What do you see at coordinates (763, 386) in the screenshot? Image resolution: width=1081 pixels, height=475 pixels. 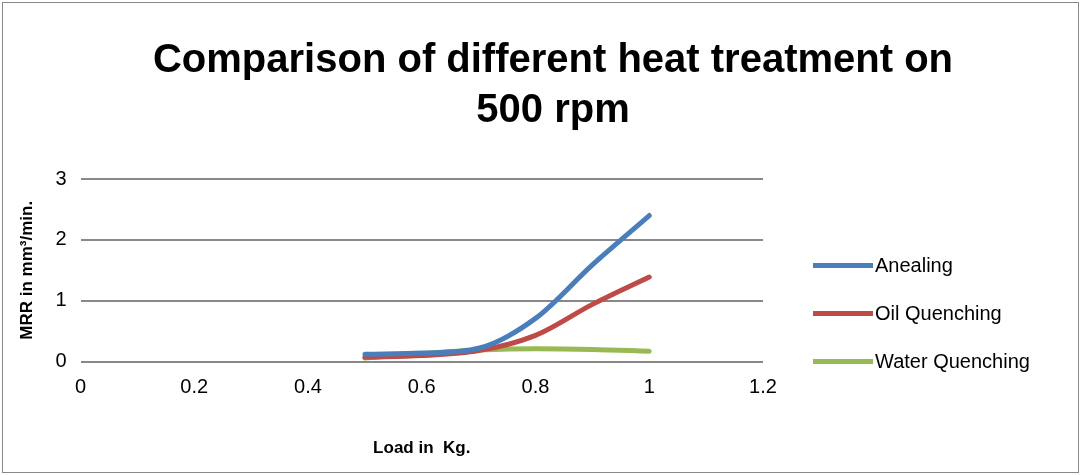 I see `x-tick-label: 1.2` at bounding box center [763, 386].